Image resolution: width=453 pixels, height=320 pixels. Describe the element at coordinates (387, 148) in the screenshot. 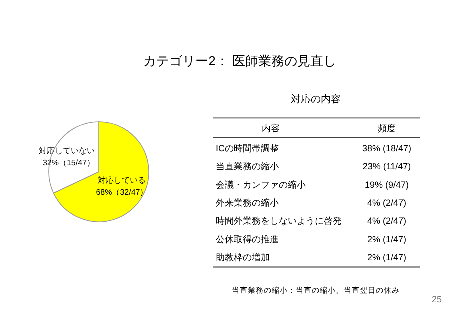

I see `text: 38% (18/47)` at that location.